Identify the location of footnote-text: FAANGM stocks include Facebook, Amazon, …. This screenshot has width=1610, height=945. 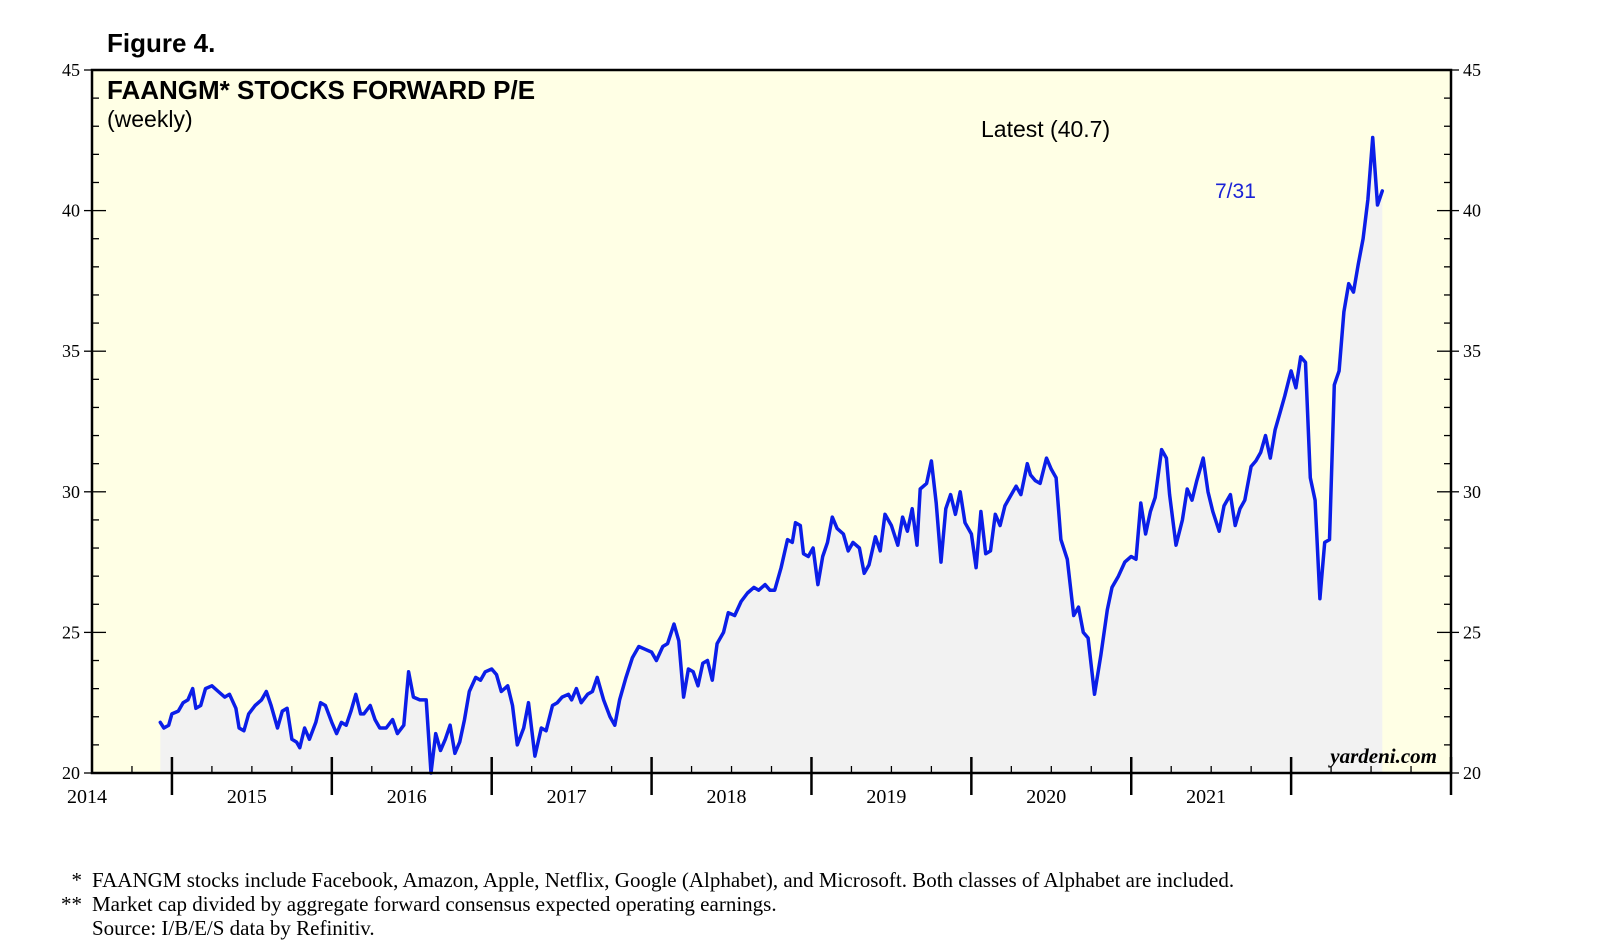
(663, 880).